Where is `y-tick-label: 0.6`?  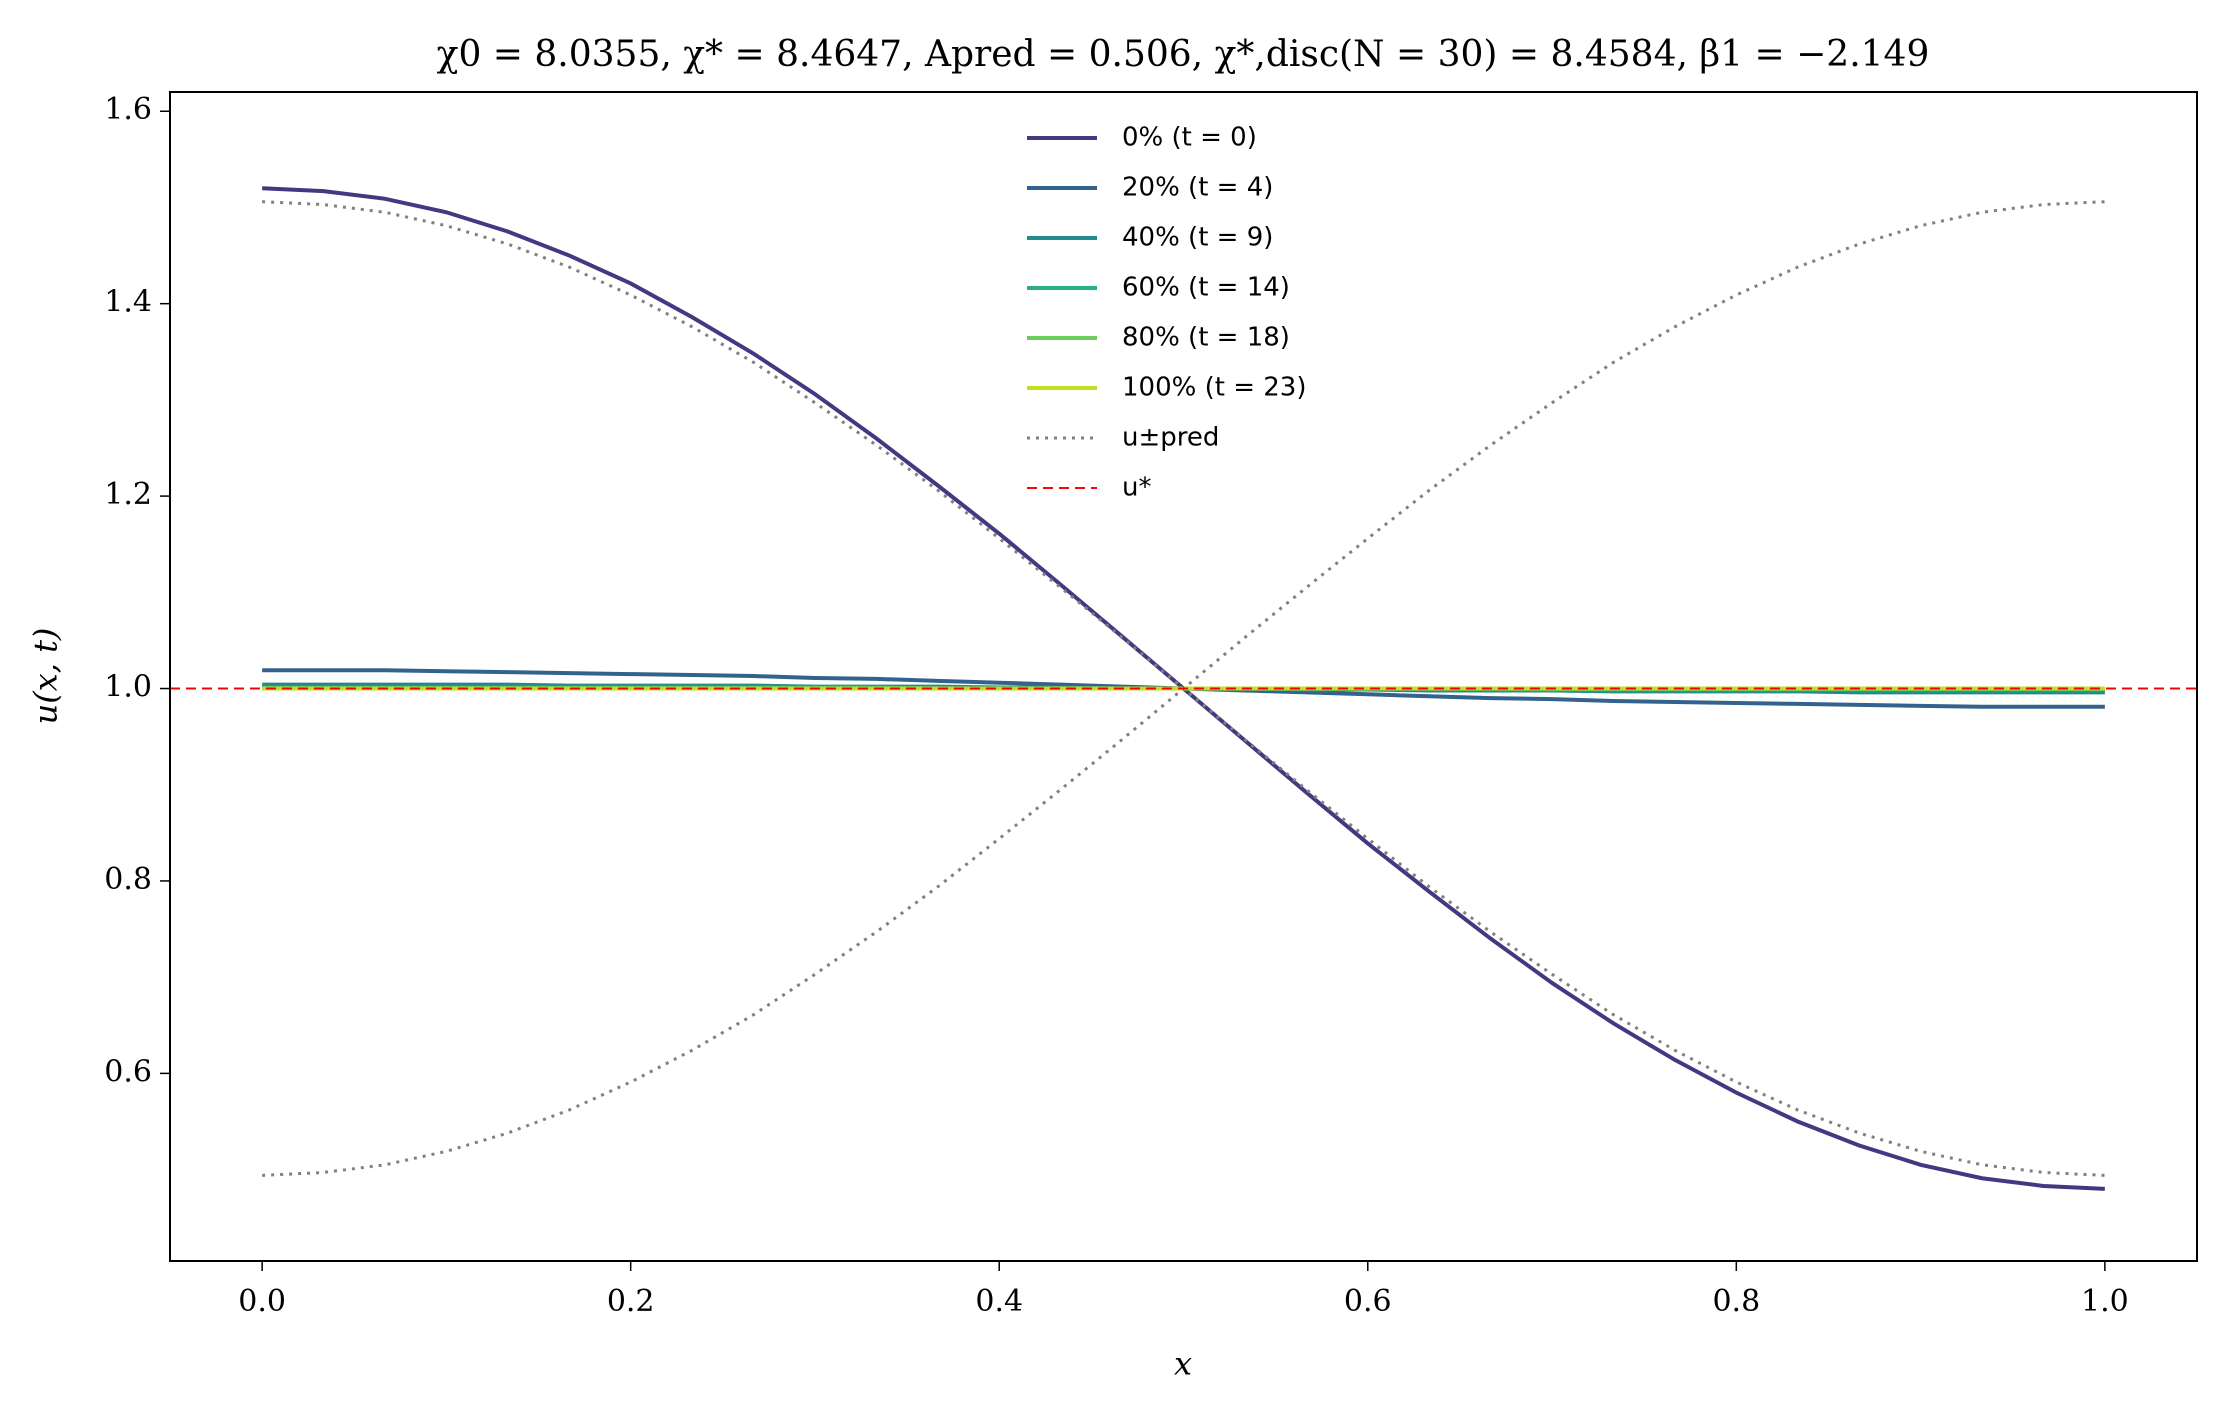 y-tick-label: 0.6 is located at coordinates (128, 1071).